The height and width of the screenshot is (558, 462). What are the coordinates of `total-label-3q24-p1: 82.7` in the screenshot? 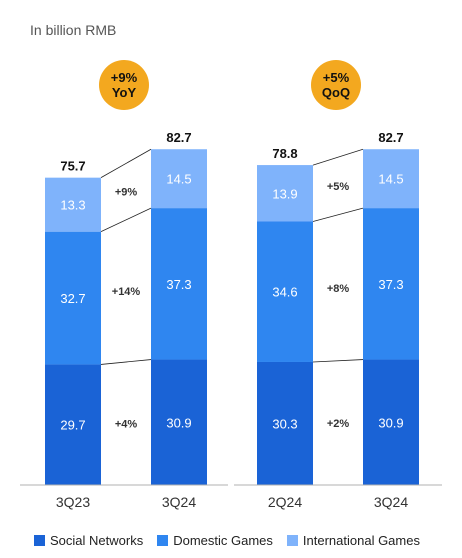 It's located at (178, 137).